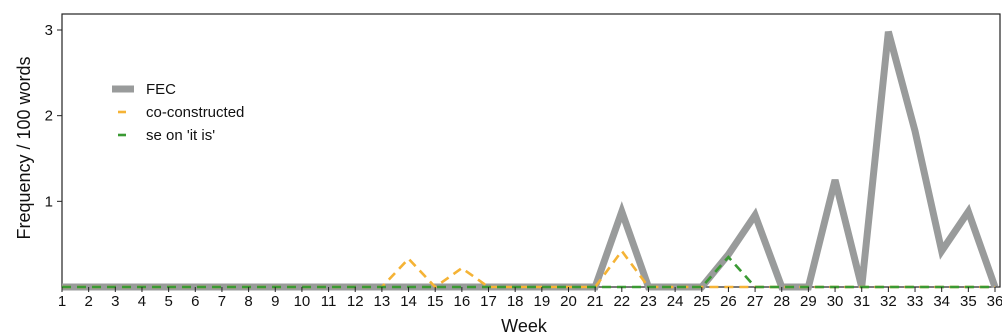 The image size is (1002, 336). I want to click on legend: FEC co-constructed se on 'it is', so click(178, 112).